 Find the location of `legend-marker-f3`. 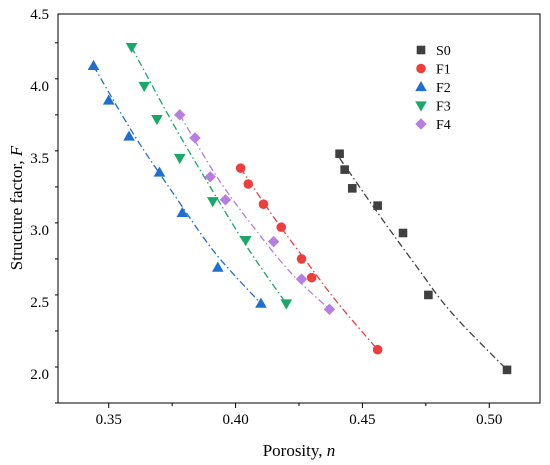

legend-marker-f3 is located at coordinates (421, 106).